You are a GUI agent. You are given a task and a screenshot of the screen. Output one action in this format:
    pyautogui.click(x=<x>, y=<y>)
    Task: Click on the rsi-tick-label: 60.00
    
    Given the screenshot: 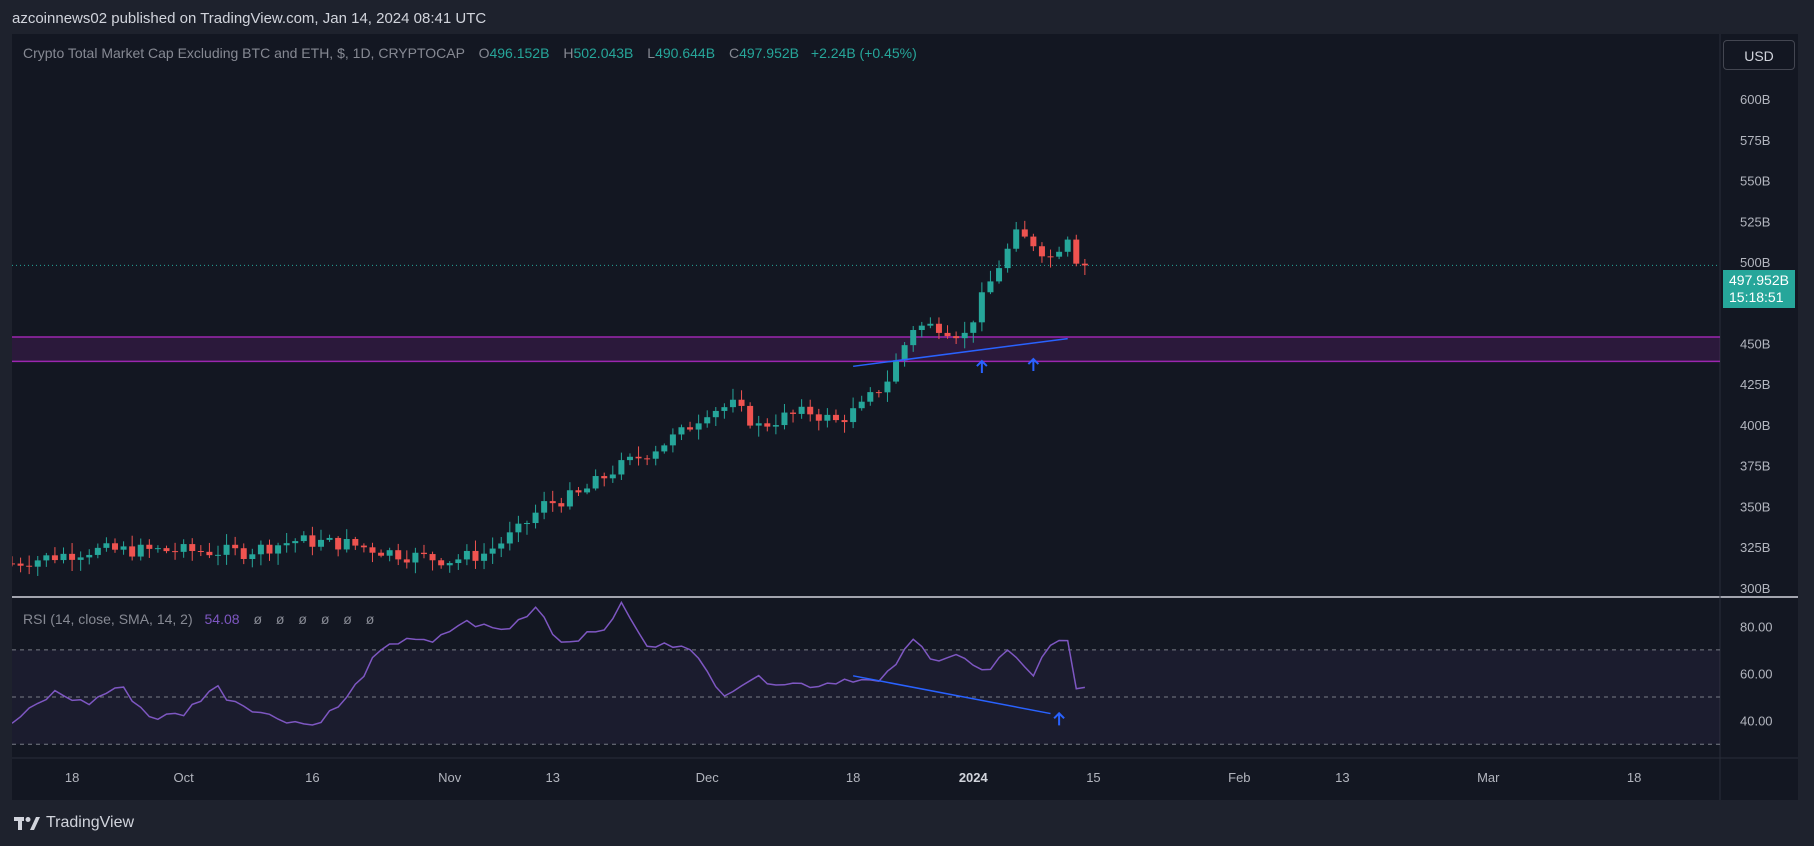 What is the action you would take?
    pyautogui.click(x=1756, y=673)
    